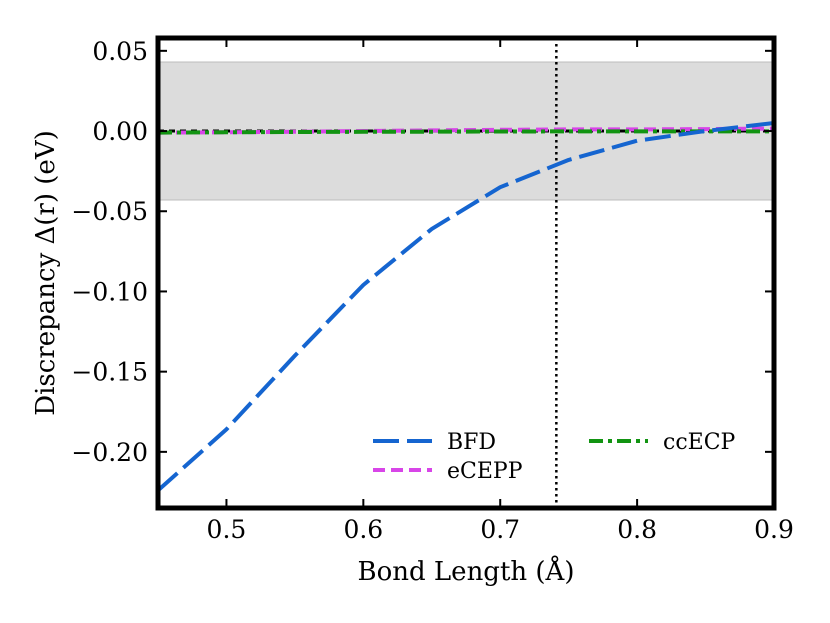 The image size is (830, 623). Describe the element at coordinates (109, 211) in the screenshot. I see `y-tick-label: −0.05` at that location.